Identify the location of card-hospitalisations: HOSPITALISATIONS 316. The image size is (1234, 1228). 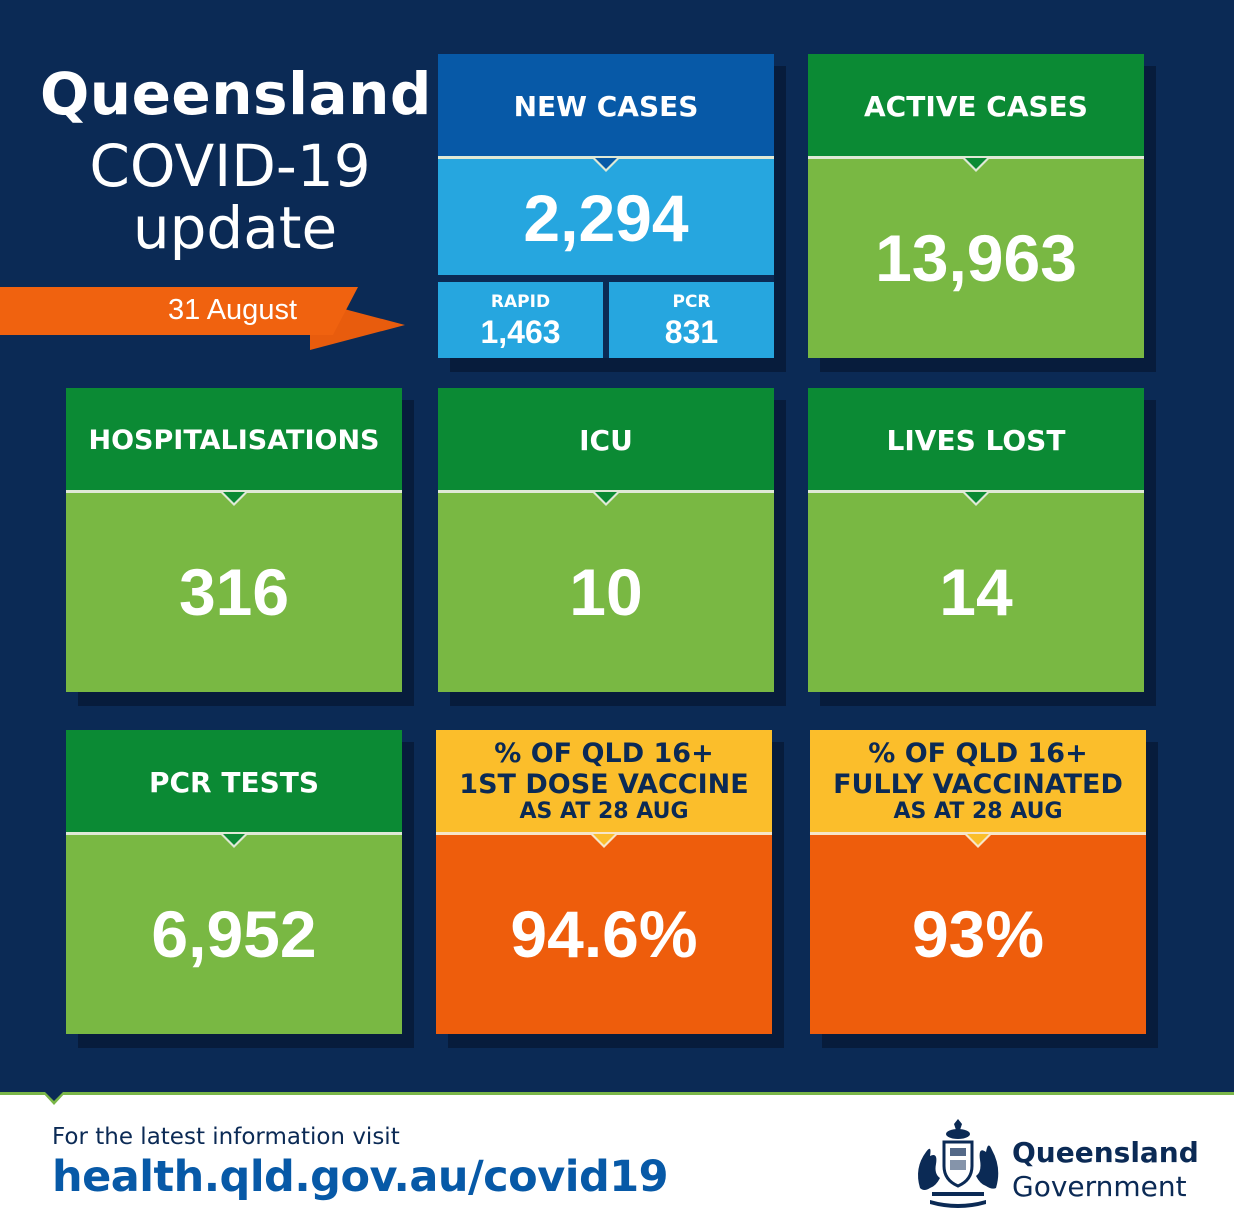
(234, 540).